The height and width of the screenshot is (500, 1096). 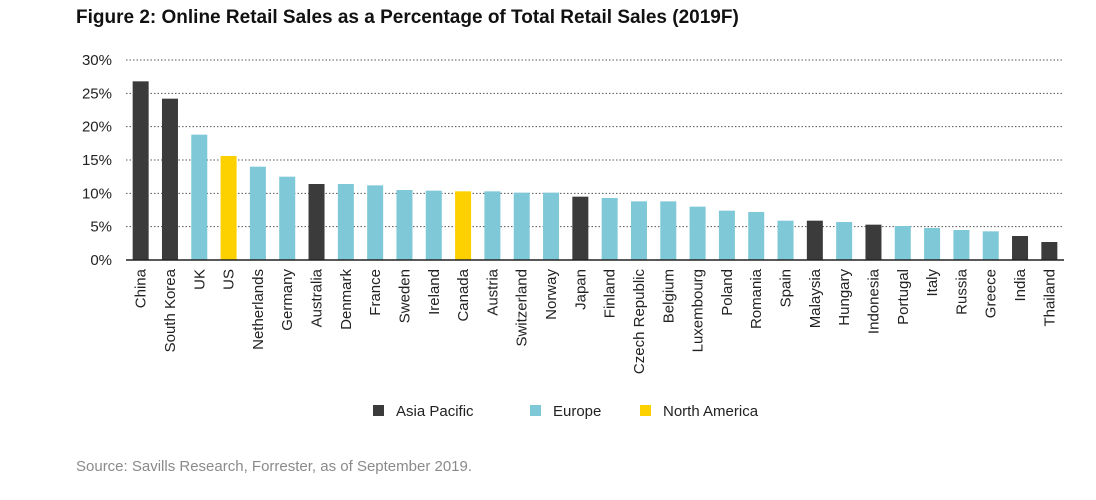 I want to click on bar-greece, so click(x=990, y=245).